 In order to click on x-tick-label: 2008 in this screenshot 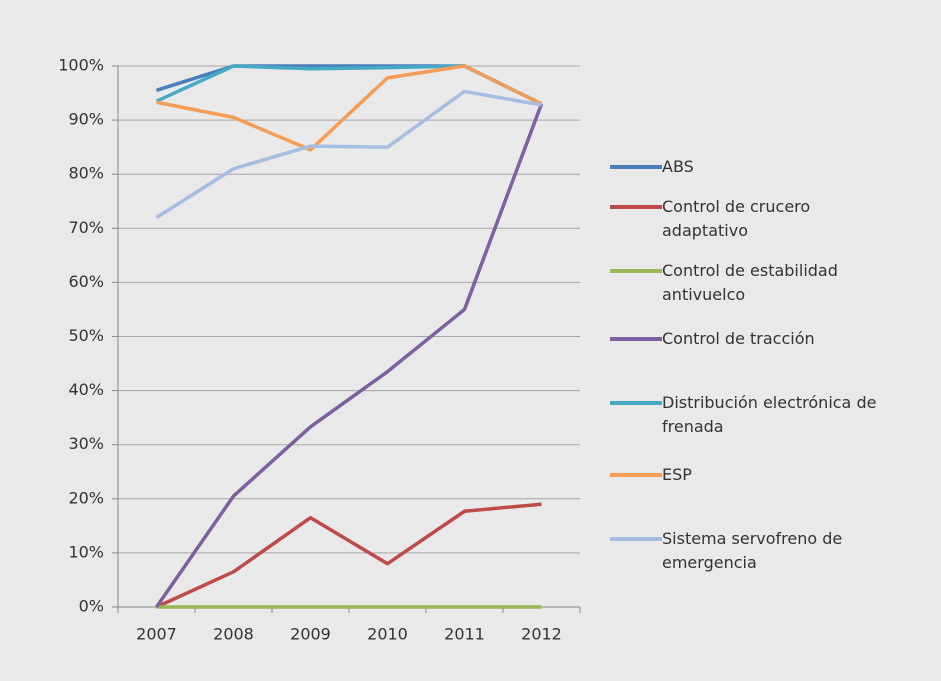, I will do `click(233, 634)`.